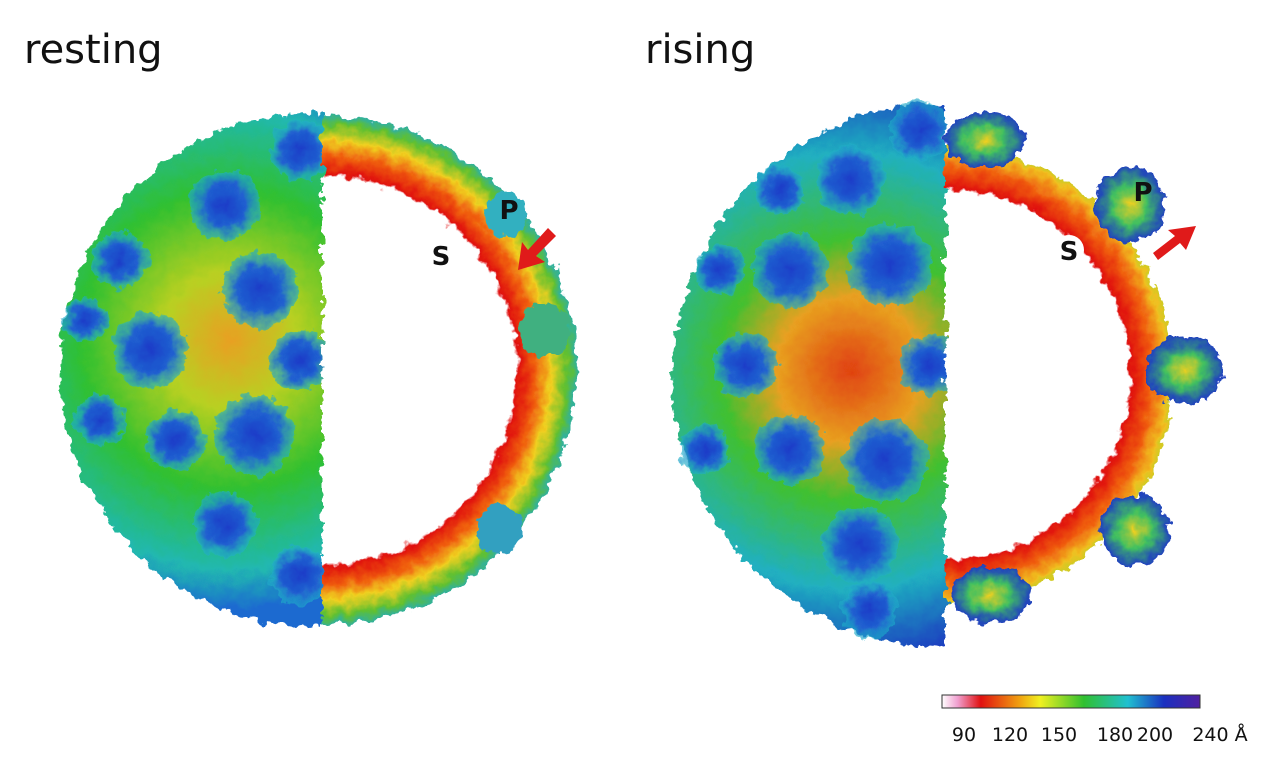  I want to click on colorbar-tick: 200, so click(1155, 735).